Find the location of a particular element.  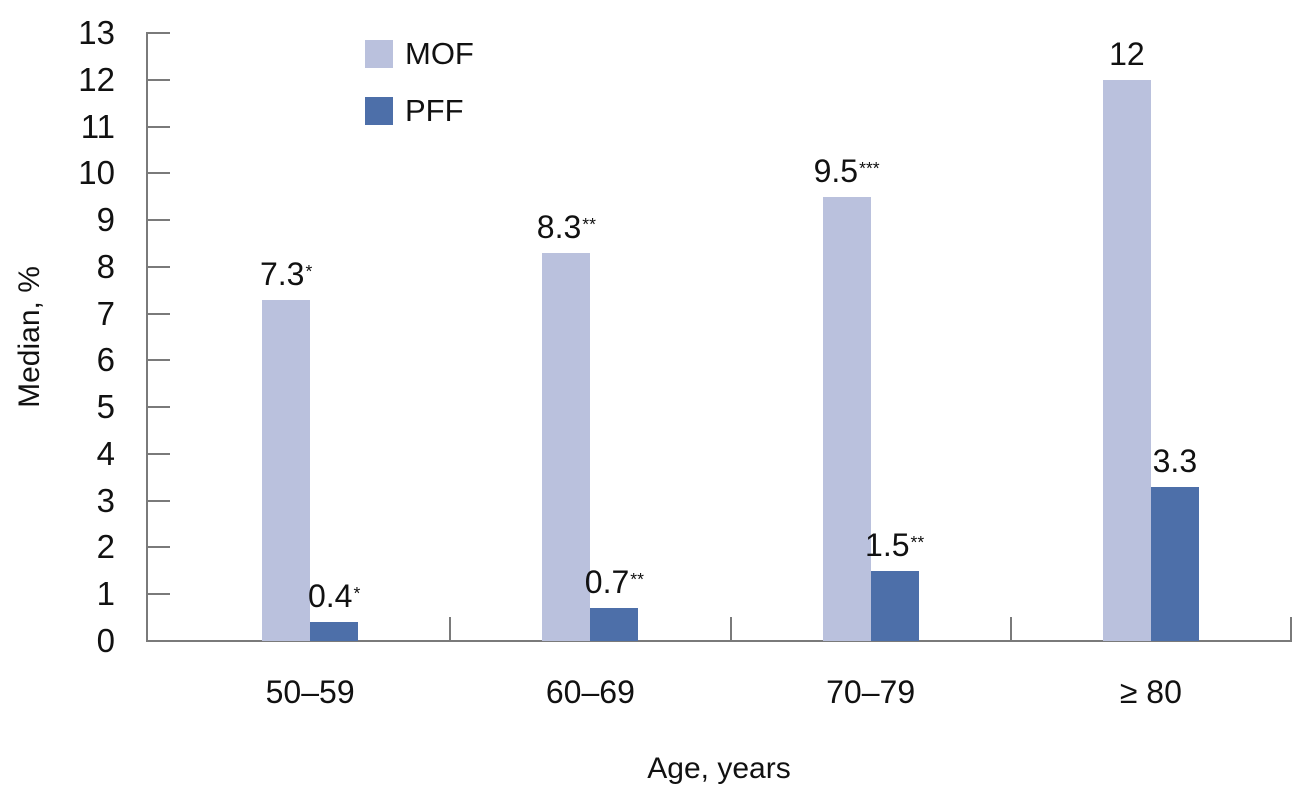

y-axis-line is located at coordinates (147, 337).